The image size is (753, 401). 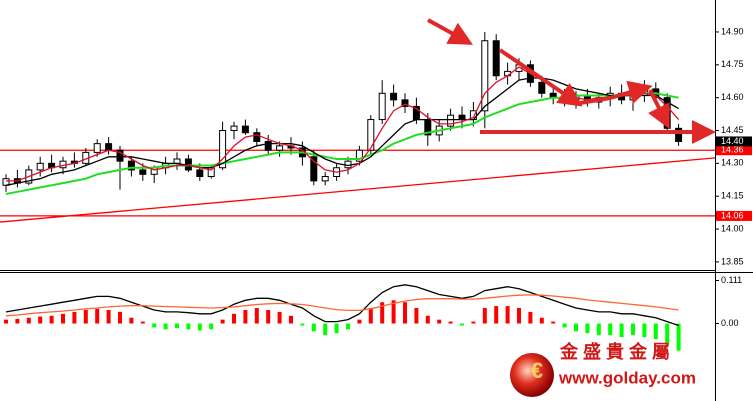 What do you see at coordinates (732, 228) in the screenshot?
I see `y-tick-label: 14.00` at bounding box center [732, 228].